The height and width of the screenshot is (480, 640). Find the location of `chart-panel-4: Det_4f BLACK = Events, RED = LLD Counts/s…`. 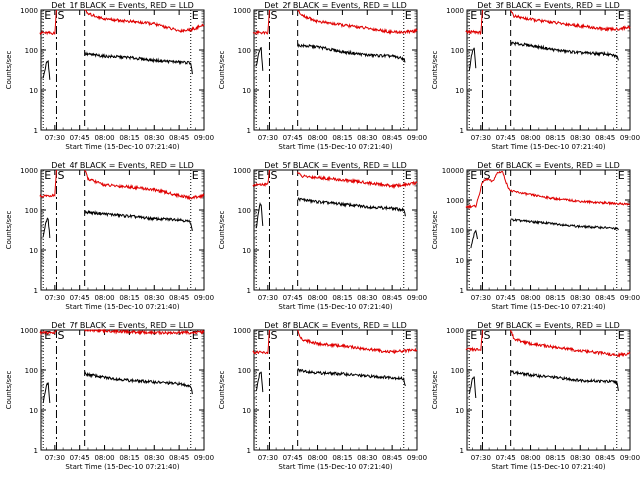

chart-panel-4: Det_4f BLACK = Events, RED = LLD Counts/s… is located at coordinates (109, 236).